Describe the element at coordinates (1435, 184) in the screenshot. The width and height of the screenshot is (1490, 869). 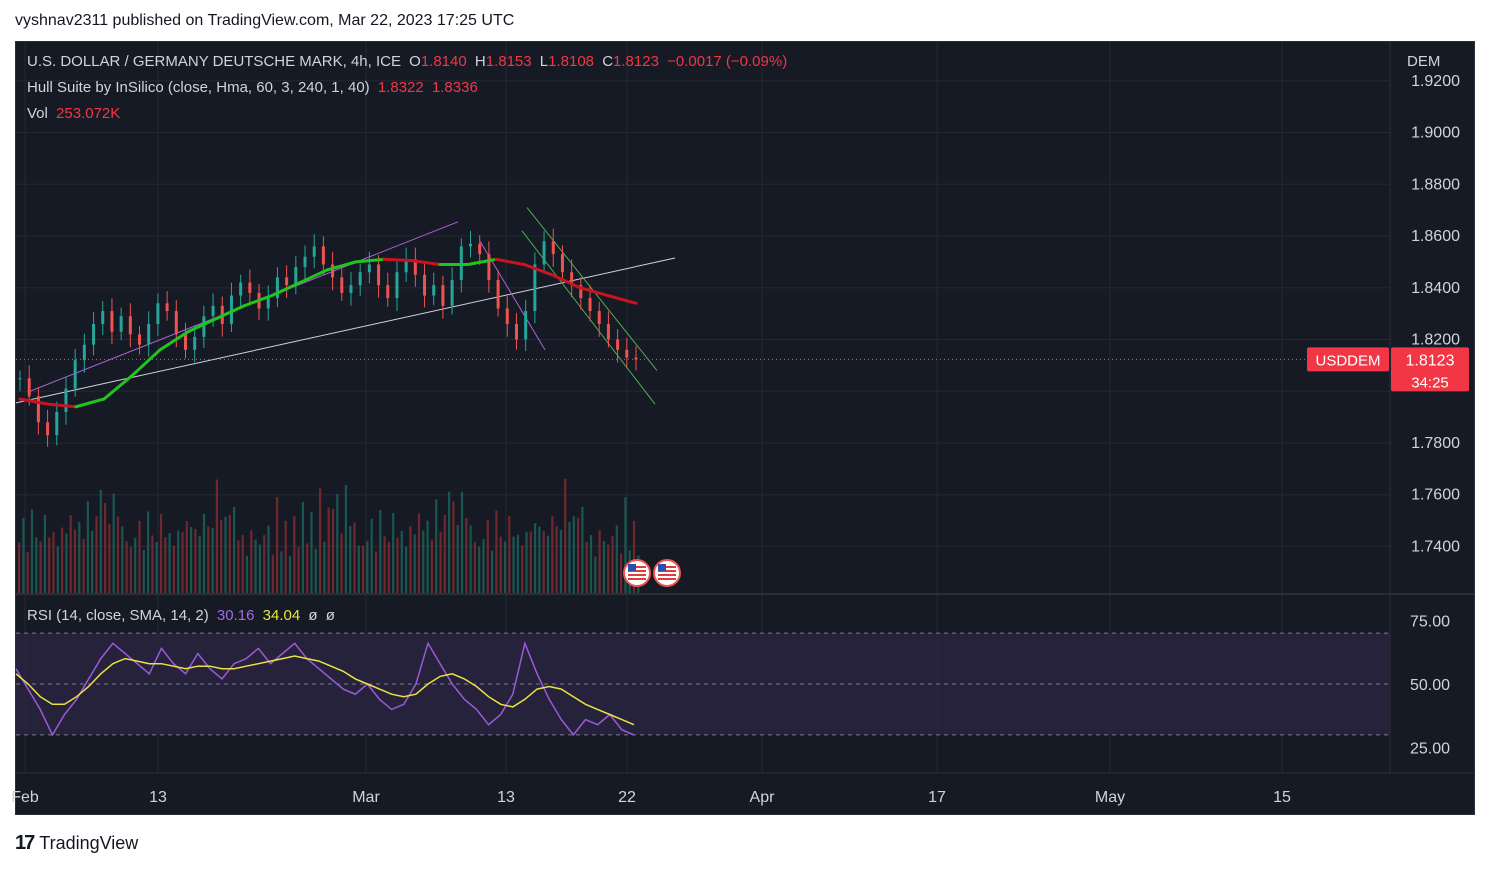
I see `price-tick-label: 1.8800` at that location.